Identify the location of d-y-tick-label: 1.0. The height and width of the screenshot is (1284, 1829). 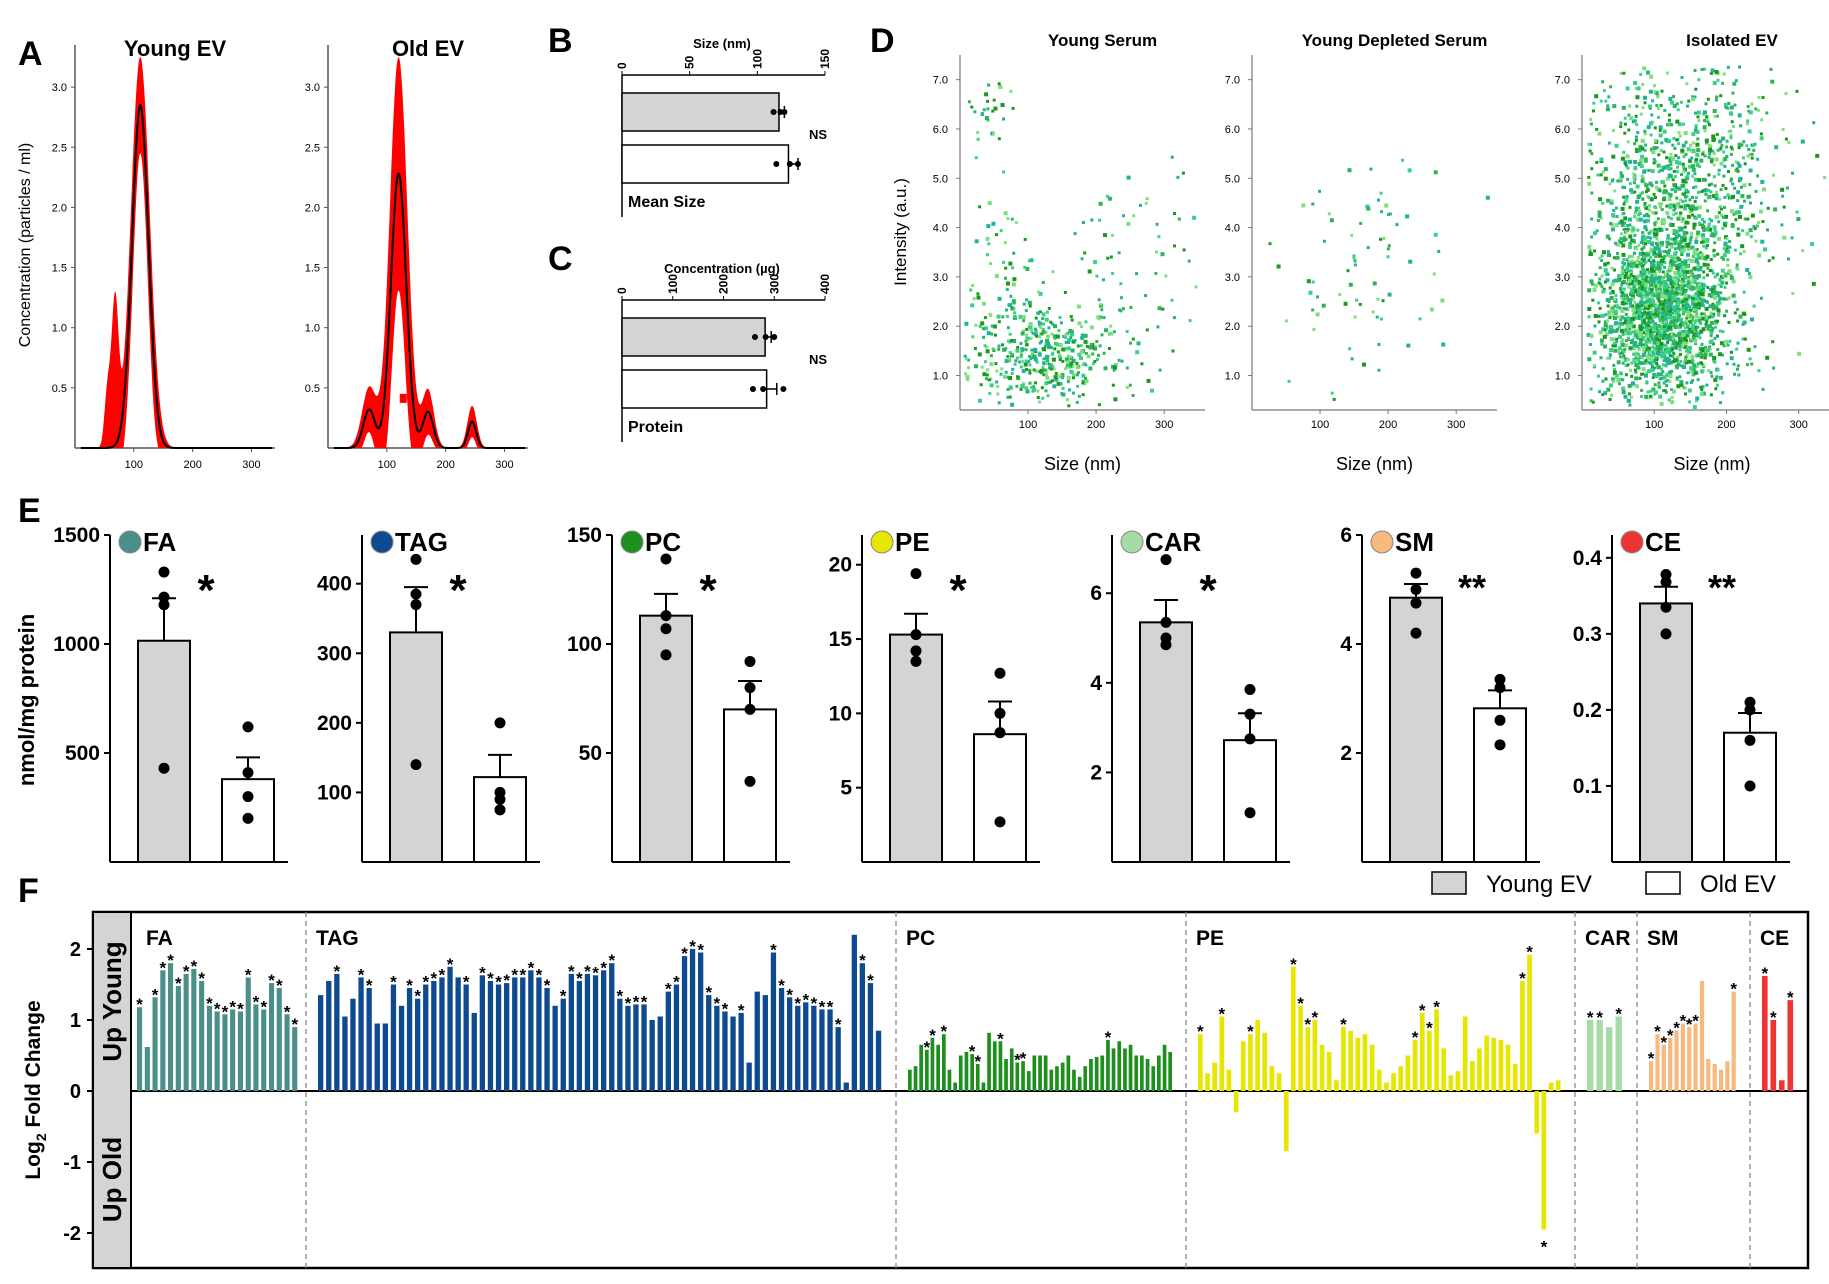
(940, 376).